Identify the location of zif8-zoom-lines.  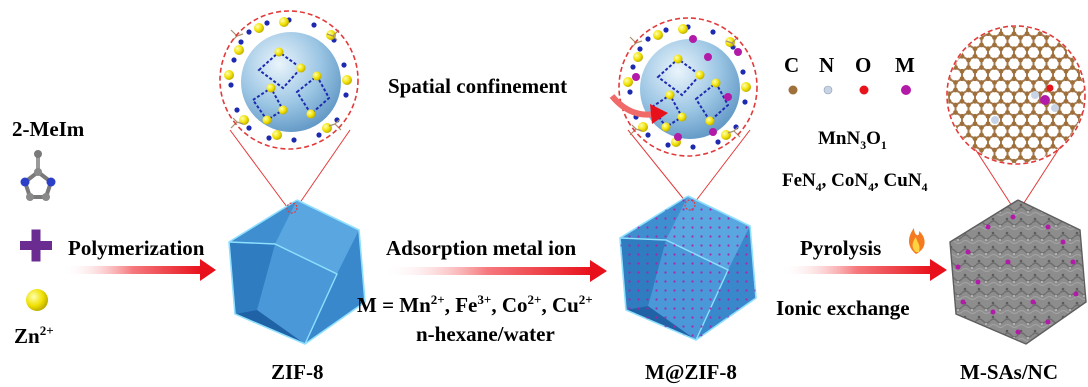
(290, 168).